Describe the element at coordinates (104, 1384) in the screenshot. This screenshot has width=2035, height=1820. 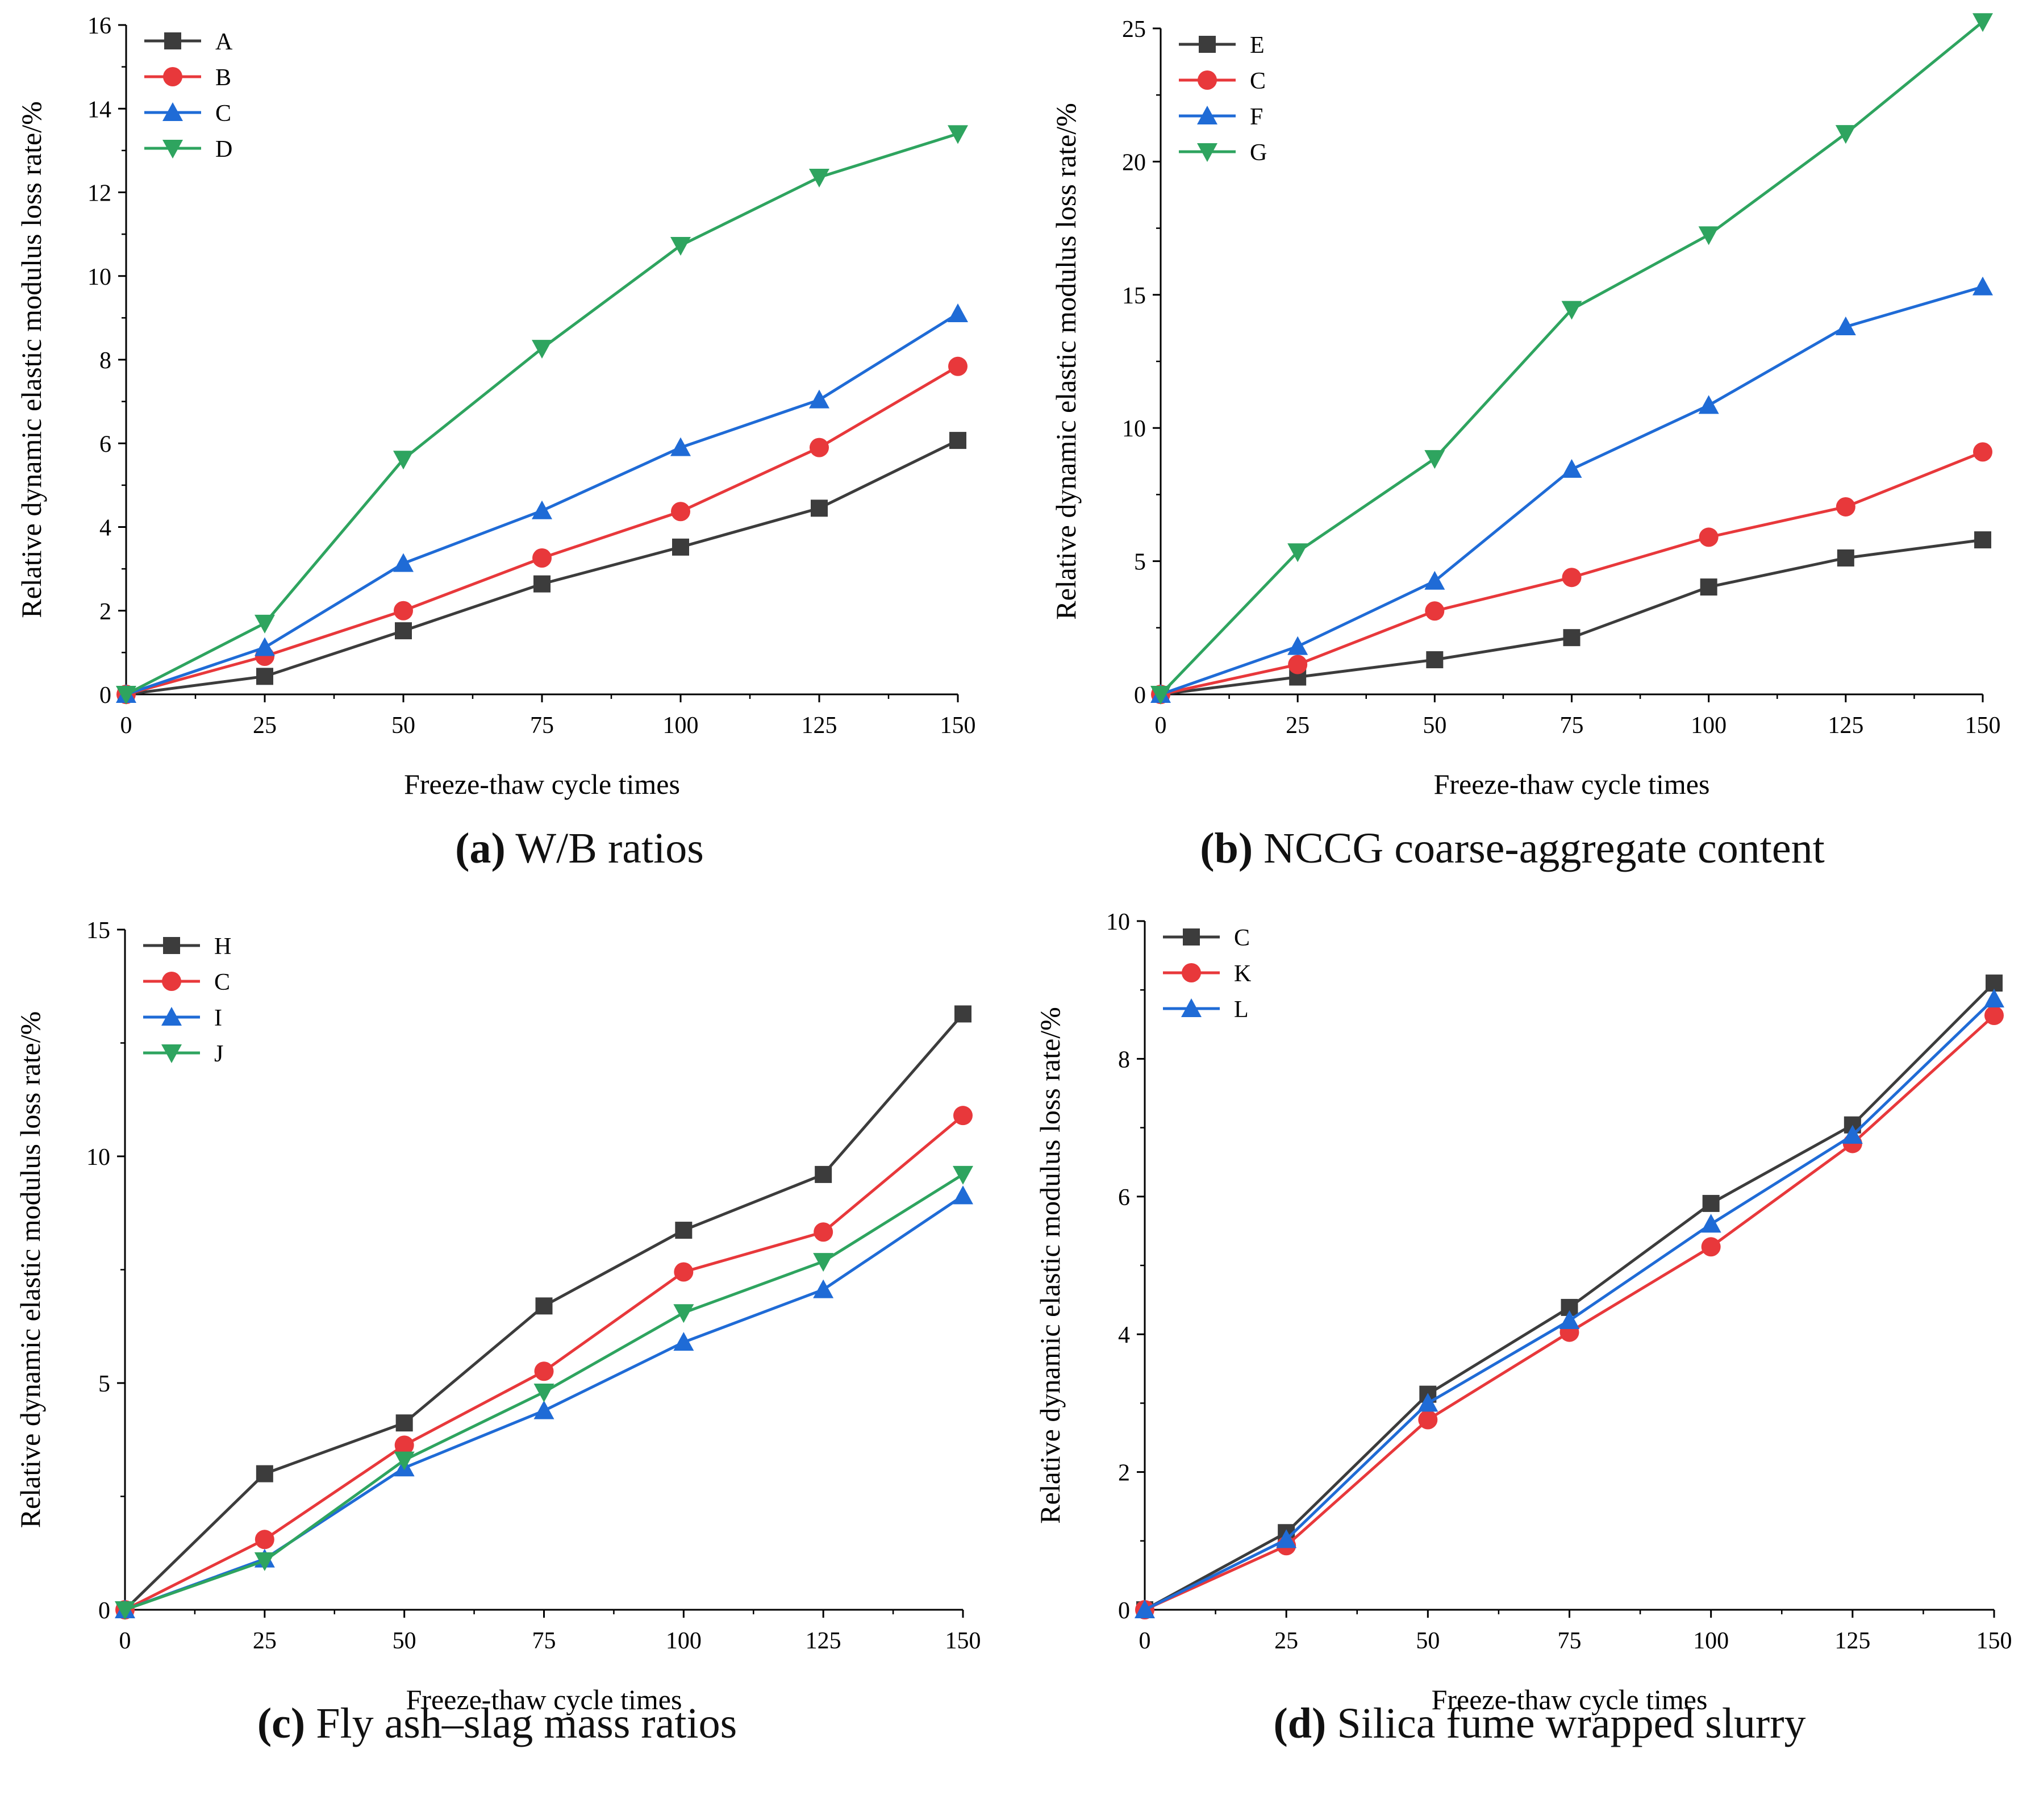
I see `y-tick-label: 5` at that location.